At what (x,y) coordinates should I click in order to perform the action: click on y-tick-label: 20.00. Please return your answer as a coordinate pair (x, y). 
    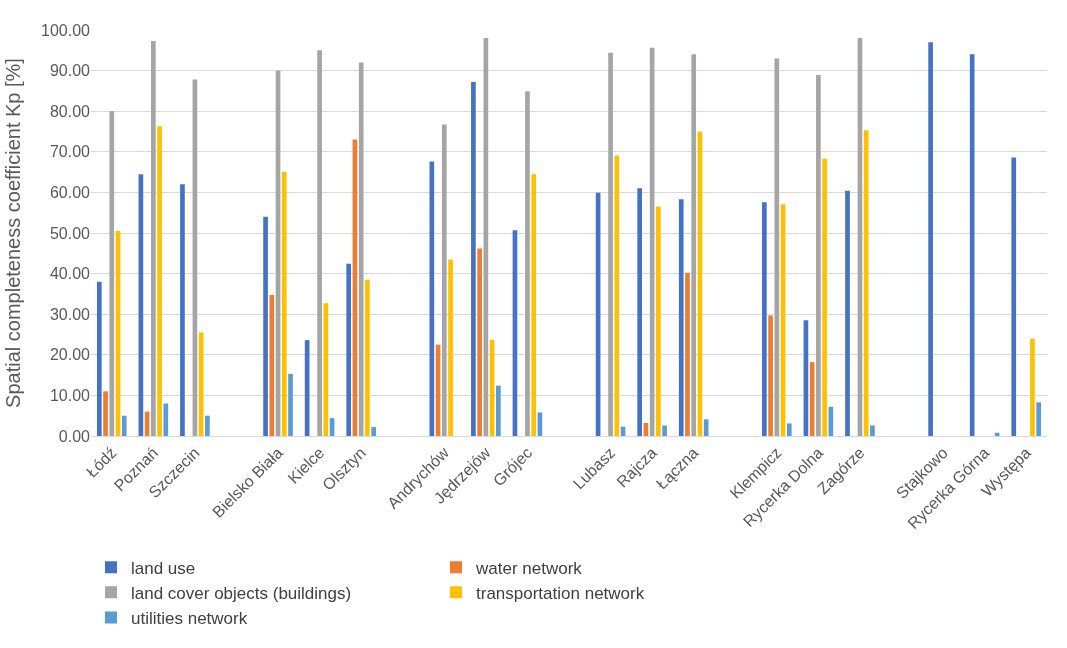
    Looking at the image, I should click on (70, 355).